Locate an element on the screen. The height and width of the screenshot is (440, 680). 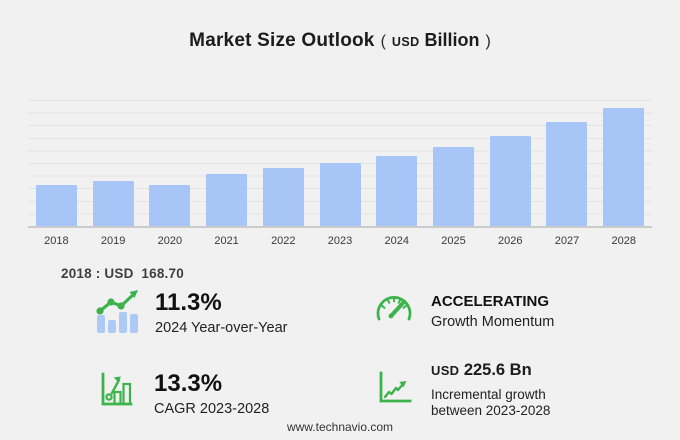
x-tick-label-2020: 2020 is located at coordinates (170, 241).